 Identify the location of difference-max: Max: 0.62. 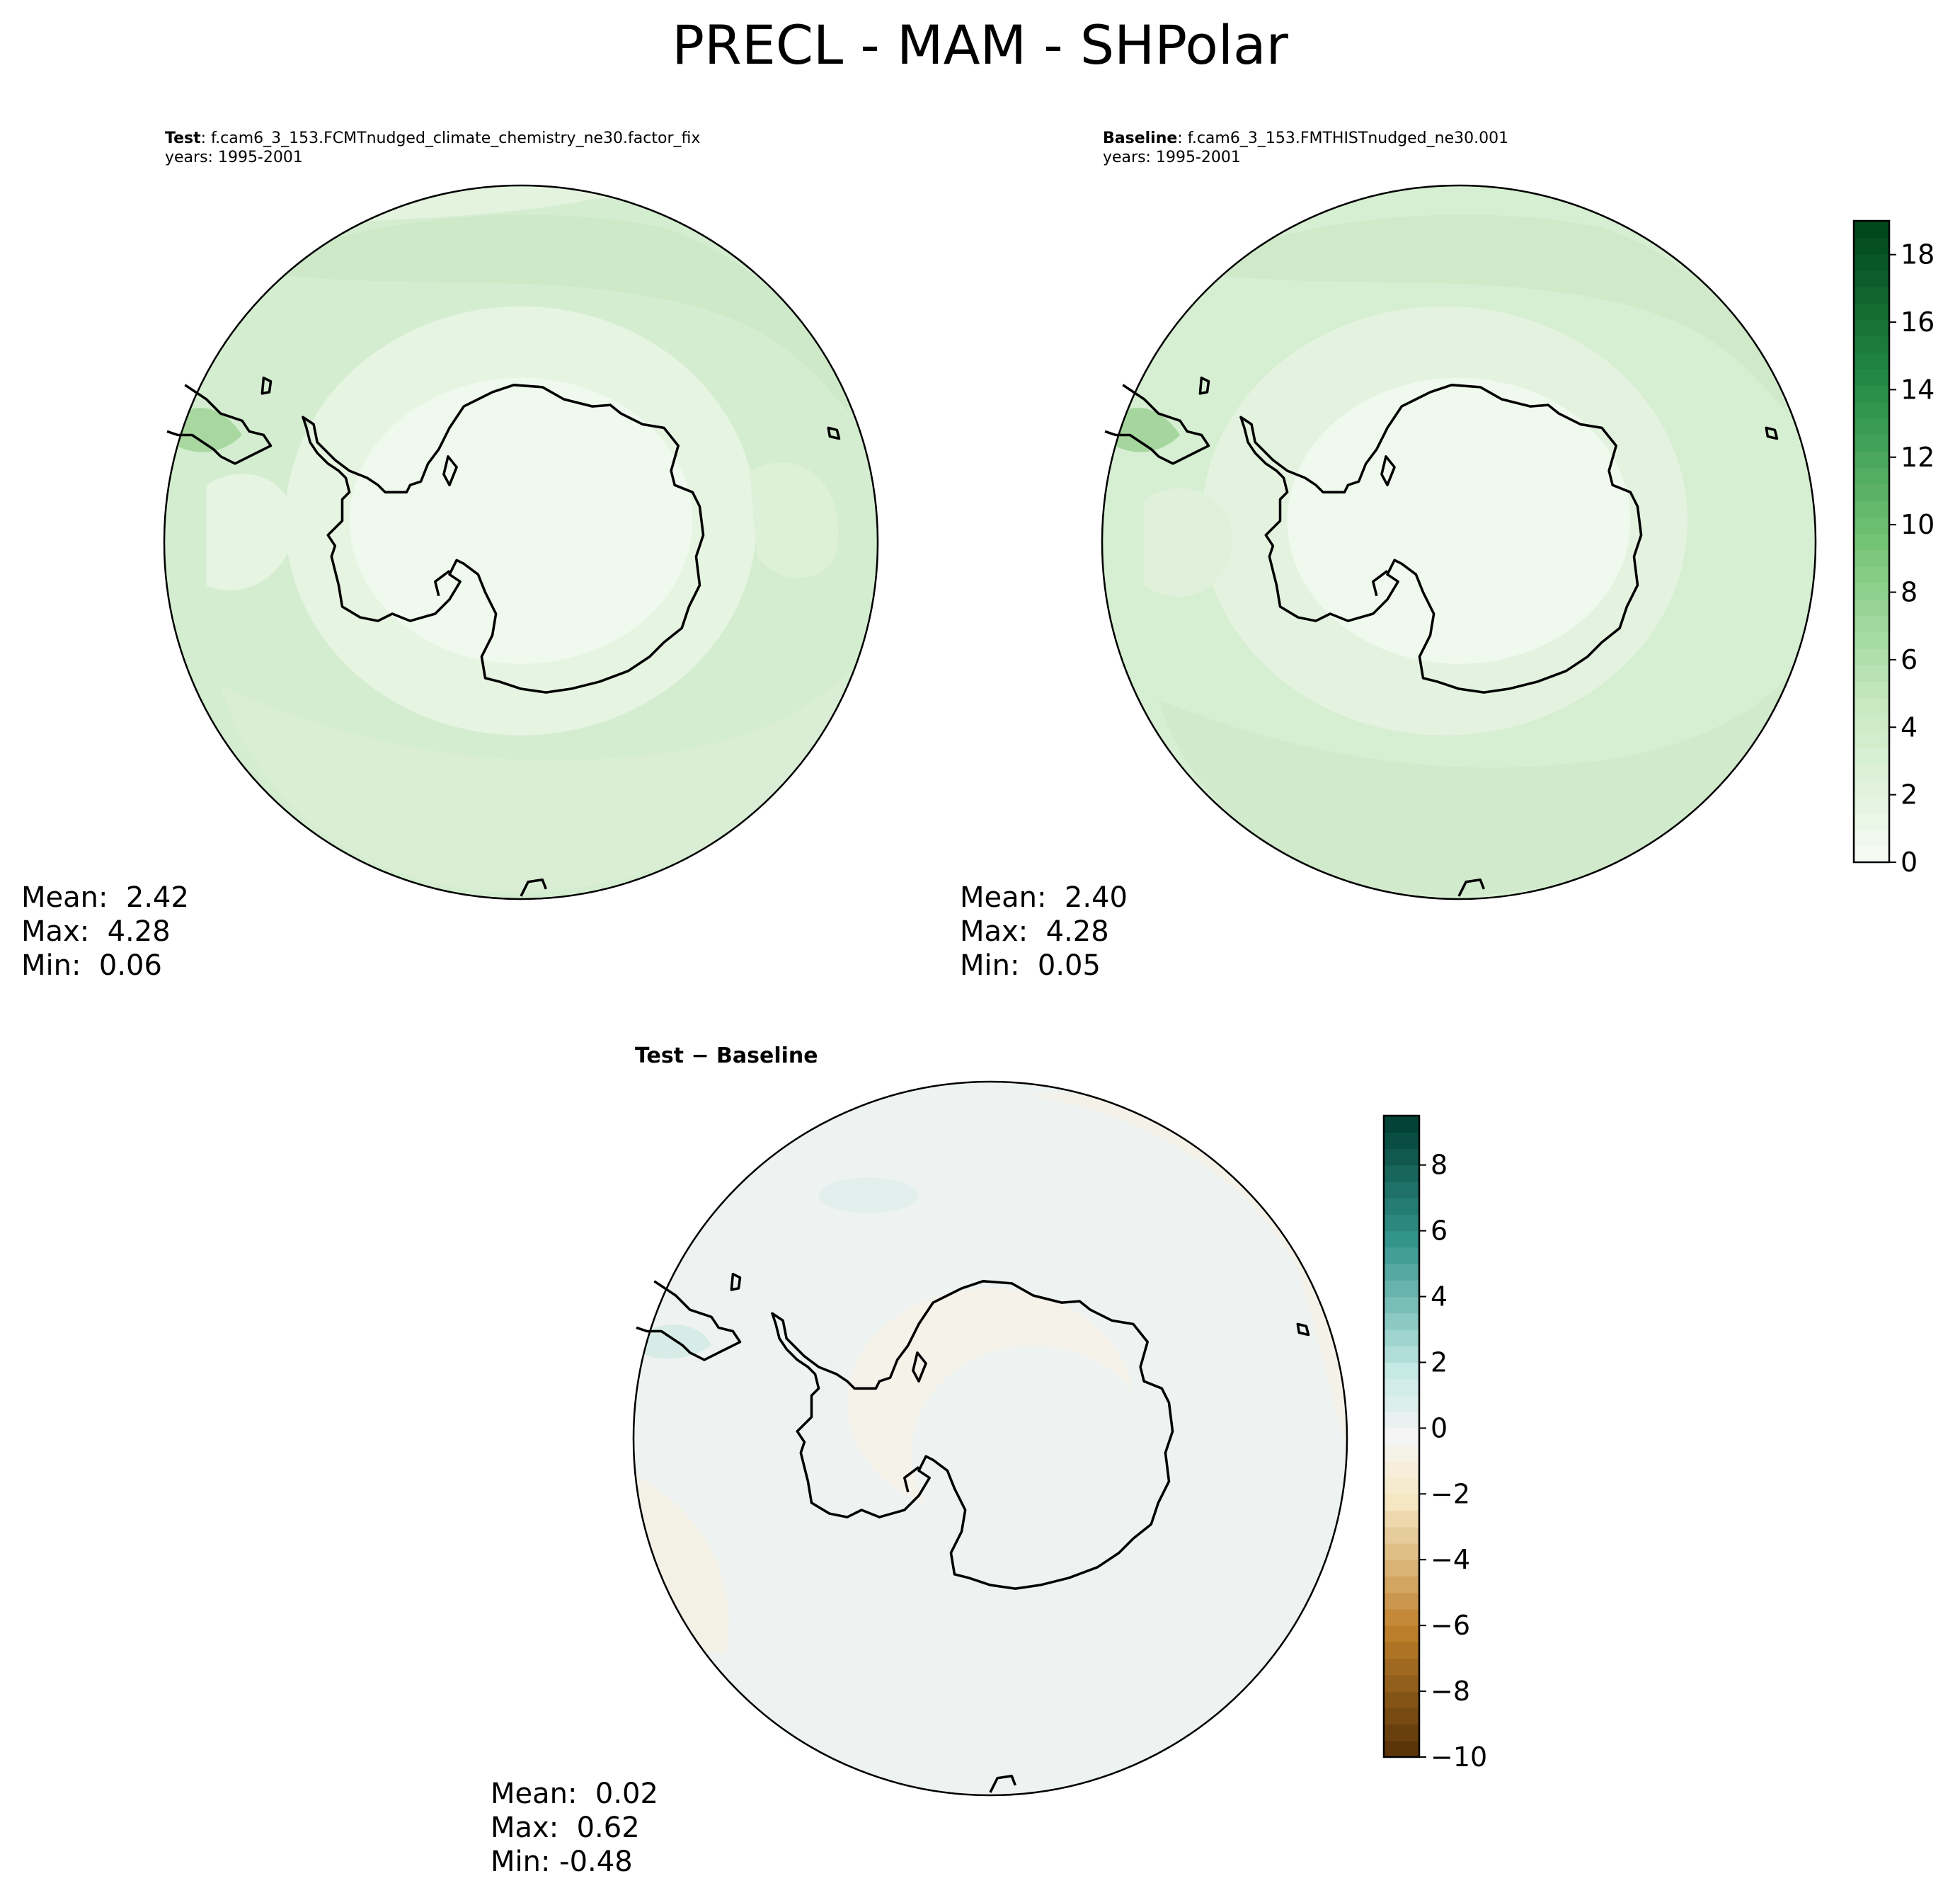
(565, 1828).